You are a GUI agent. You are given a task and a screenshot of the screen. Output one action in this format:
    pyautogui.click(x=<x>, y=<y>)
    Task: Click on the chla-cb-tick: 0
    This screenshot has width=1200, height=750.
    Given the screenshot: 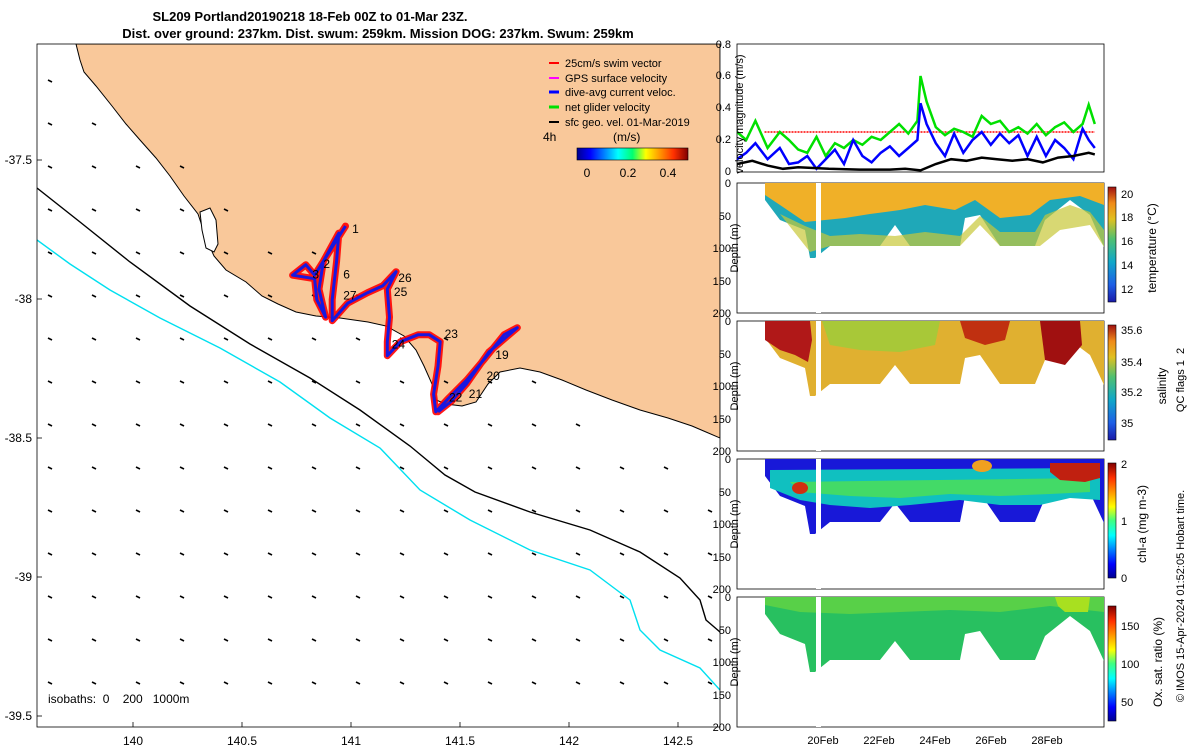 What is the action you would take?
    pyautogui.click(x=1124, y=579)
    